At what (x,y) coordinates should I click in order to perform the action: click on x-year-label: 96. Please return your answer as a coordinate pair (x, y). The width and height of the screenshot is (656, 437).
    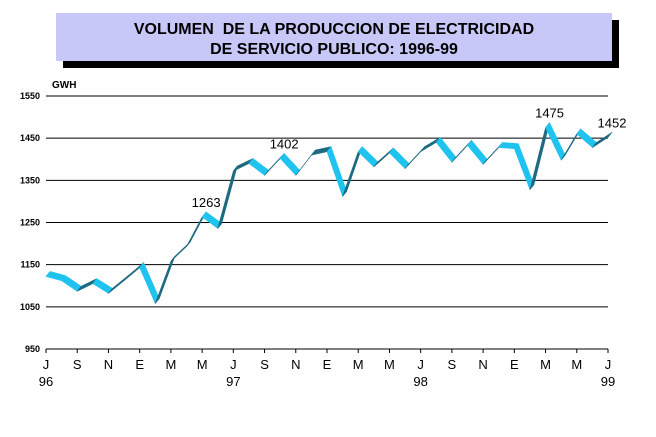
    Looking at the image, I should click on (46, 381).